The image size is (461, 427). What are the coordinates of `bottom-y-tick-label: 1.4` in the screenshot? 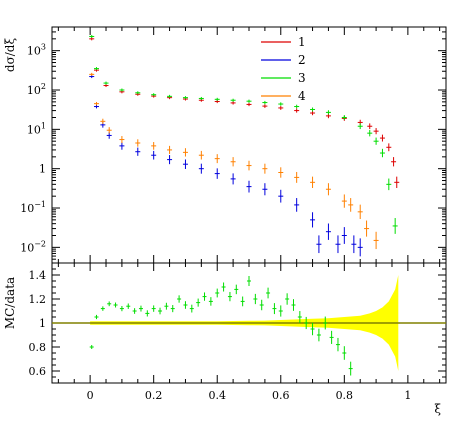 It's located at (38, 275).